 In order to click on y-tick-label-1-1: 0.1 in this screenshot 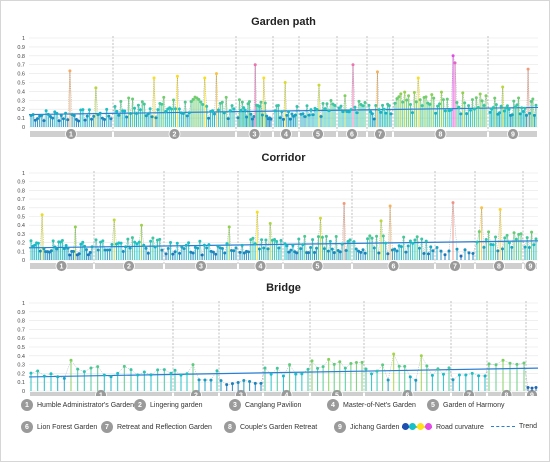, I will do `click(21, 119)`.